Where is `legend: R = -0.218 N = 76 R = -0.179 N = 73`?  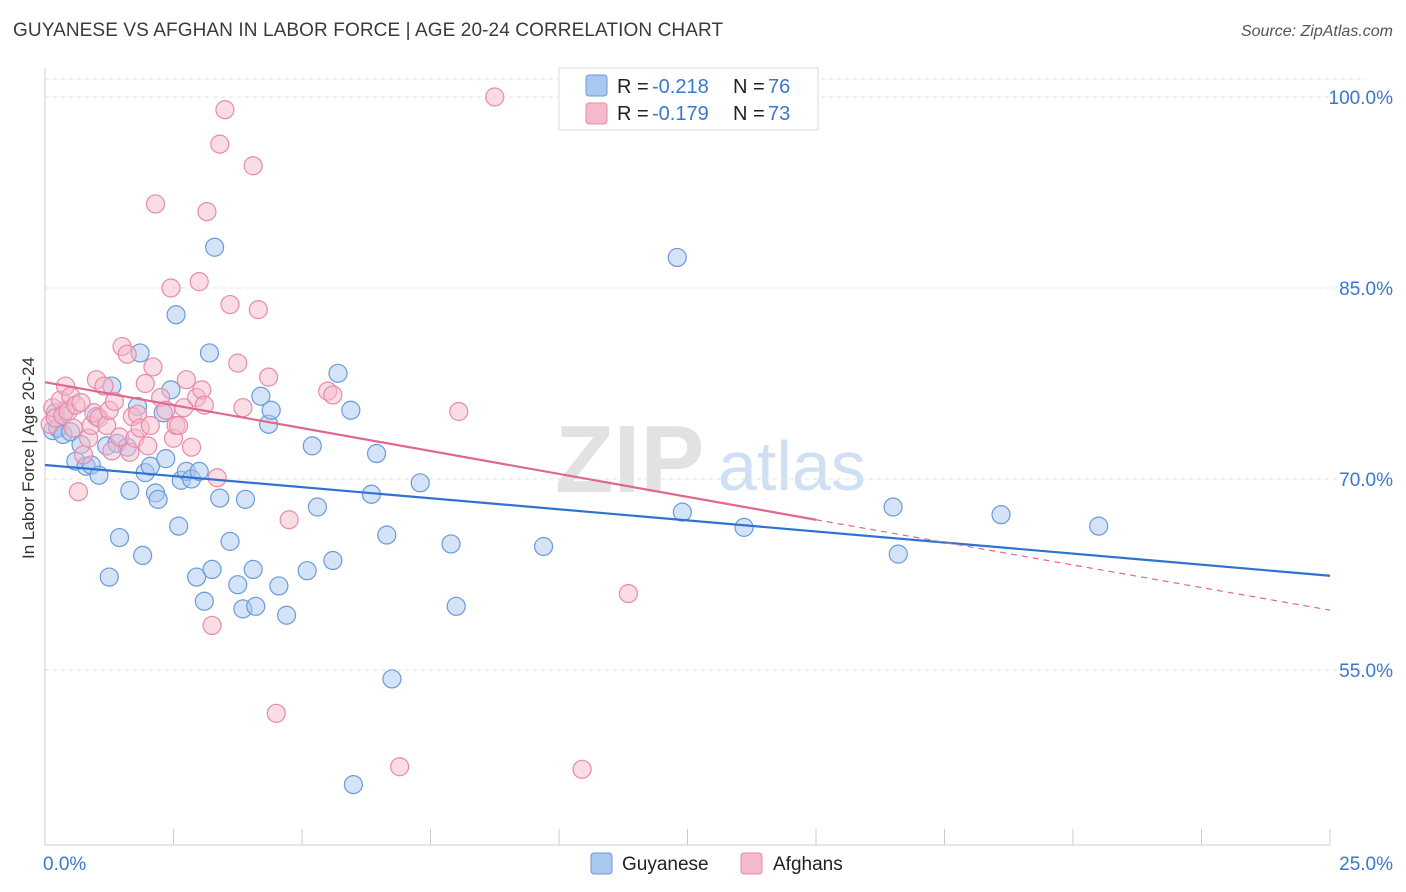 legend: R = -0.218 N = 76 R = -0.179 N = 73 is located at coordinates (688, 99).